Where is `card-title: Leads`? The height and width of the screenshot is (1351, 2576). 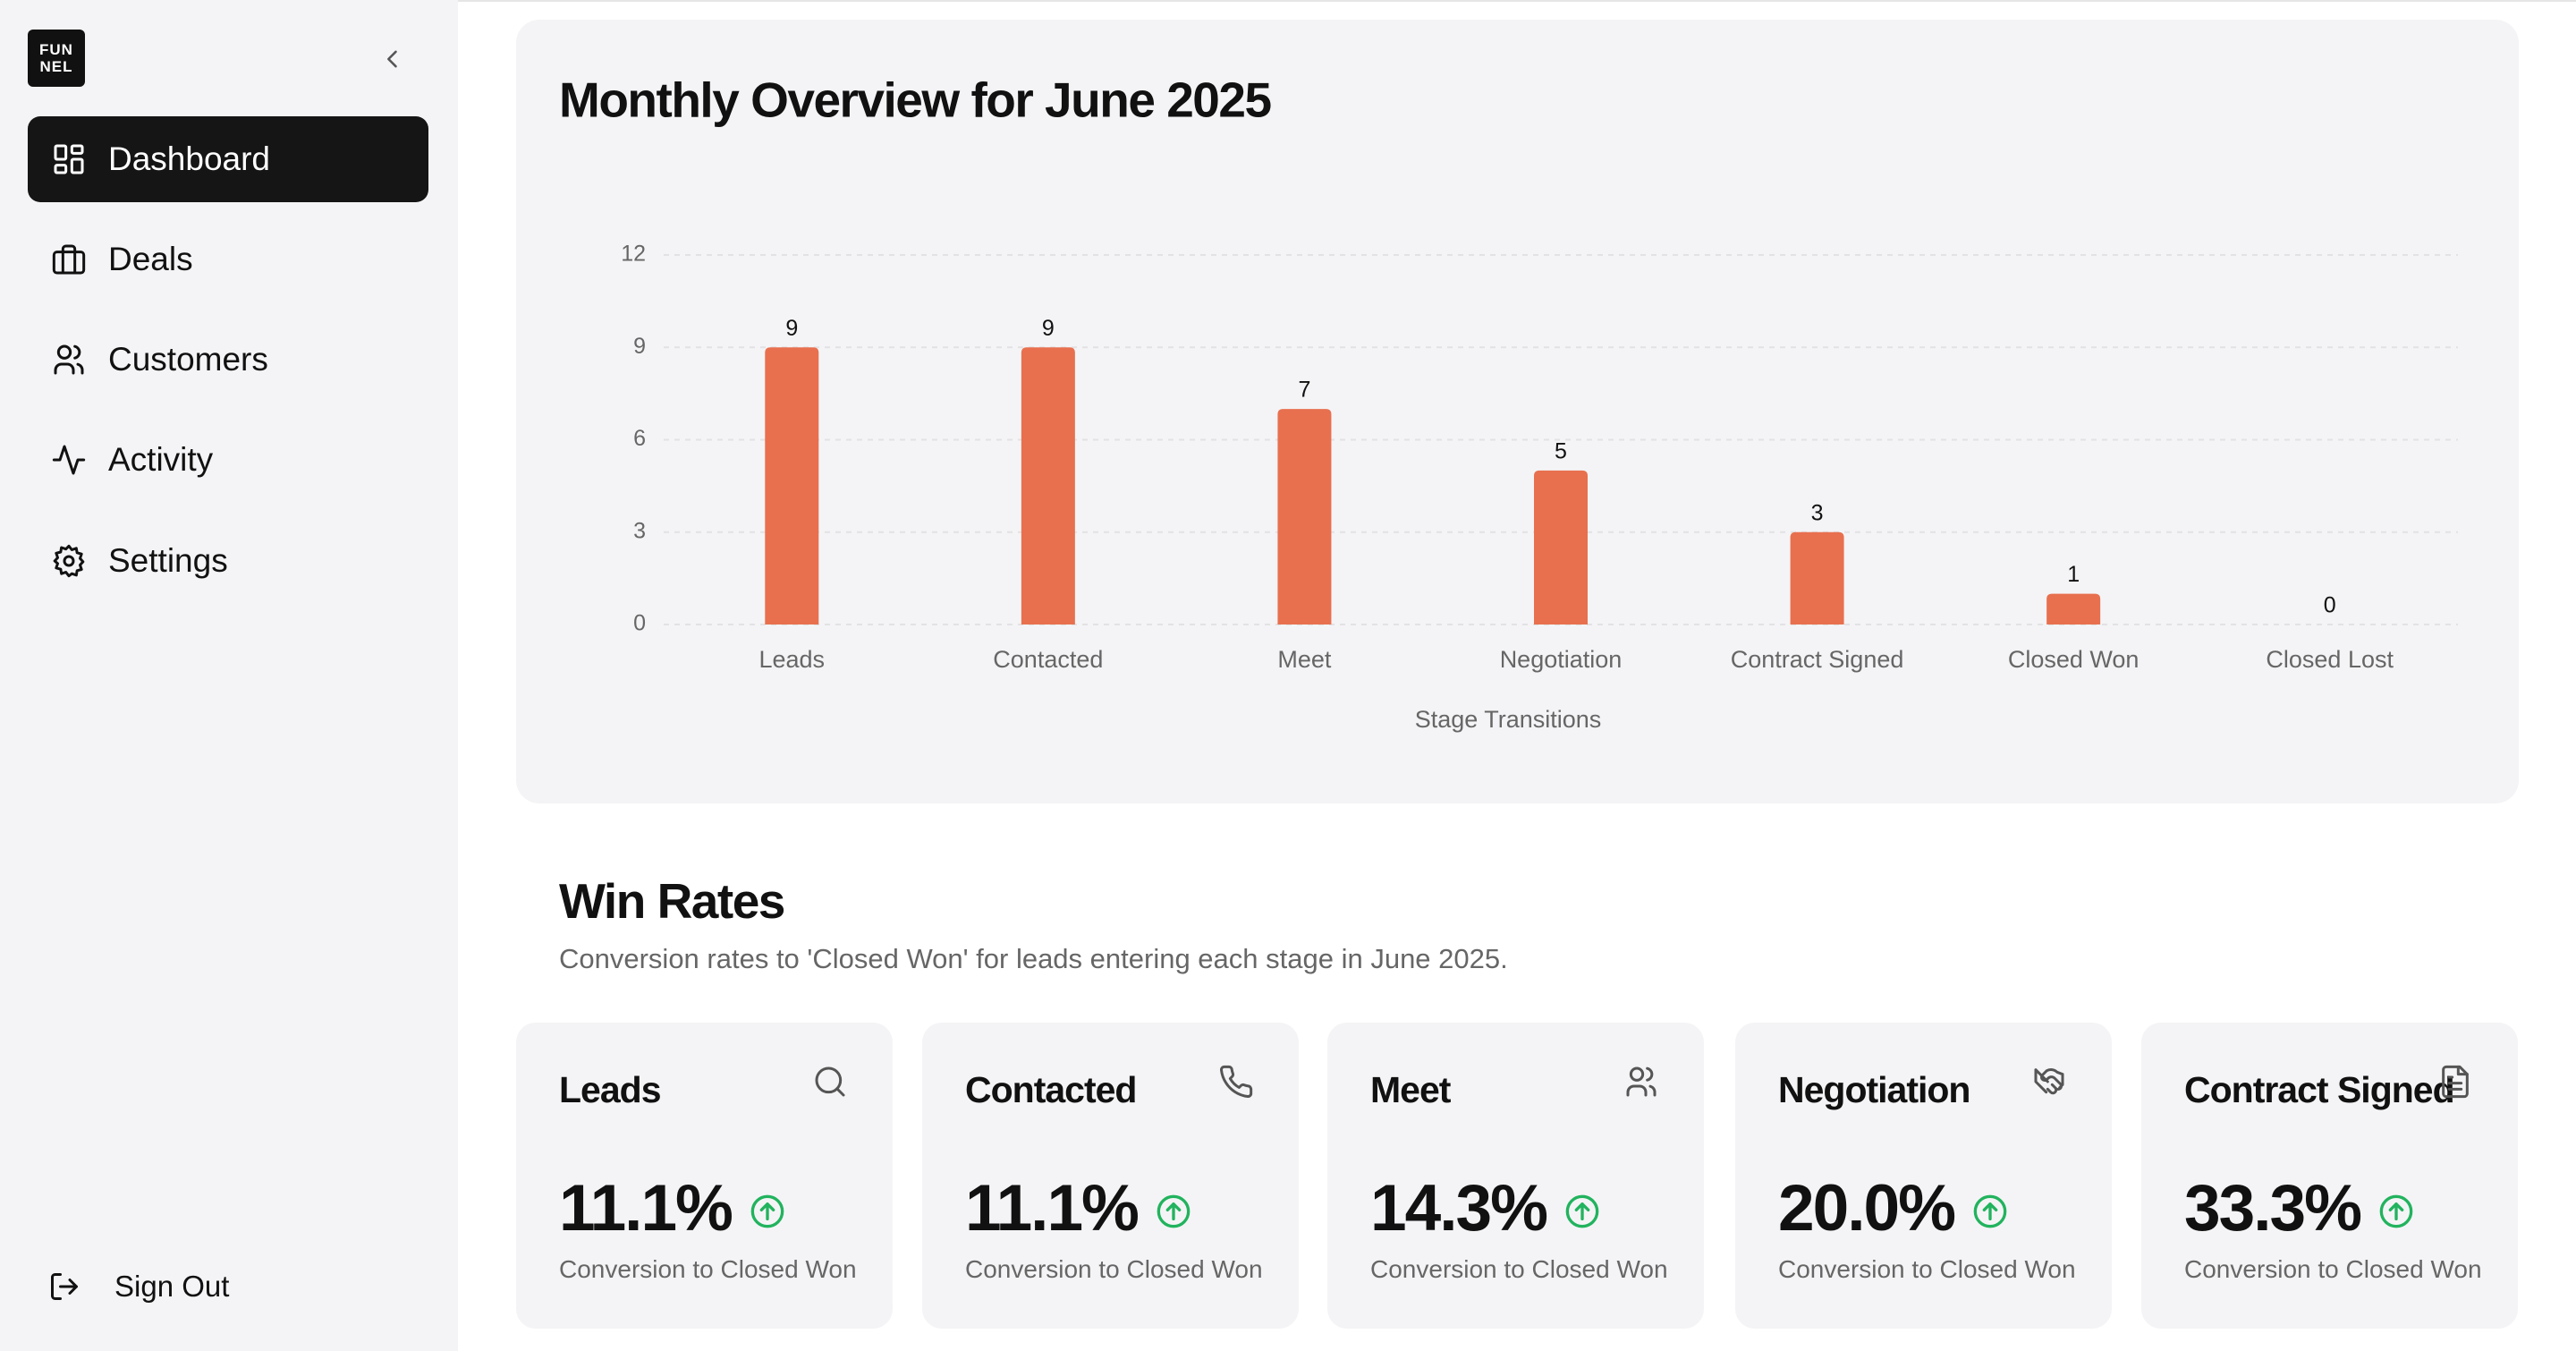 card-title: Leads is located at coordinates (610, 1089).